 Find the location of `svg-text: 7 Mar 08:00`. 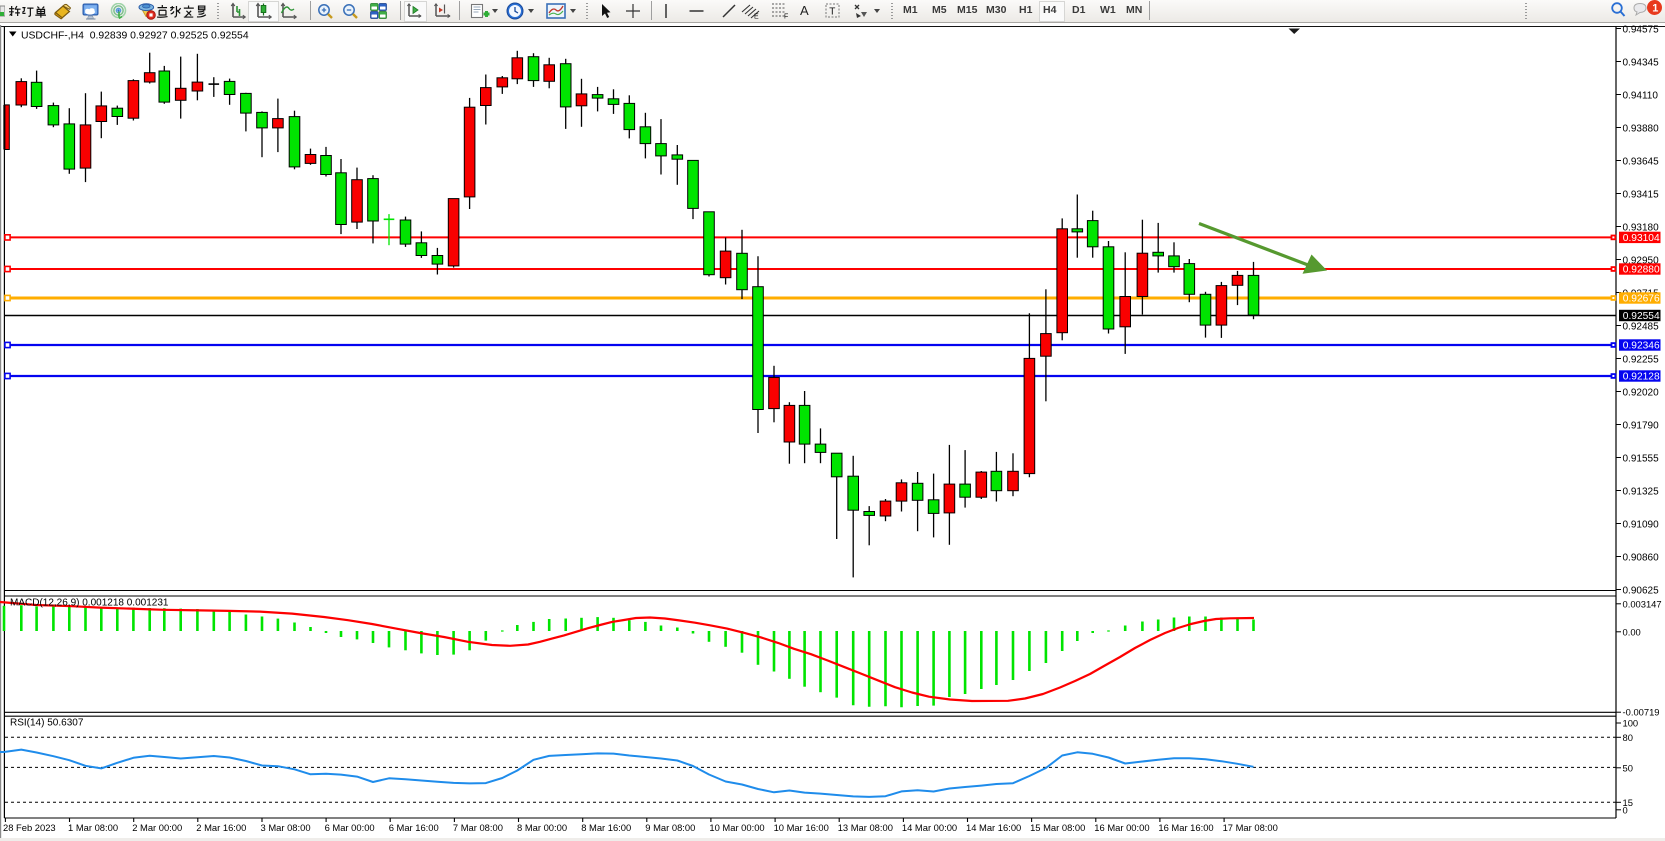

svg-text: 7 Mar 08:00 is located at coordinates (478, 827).